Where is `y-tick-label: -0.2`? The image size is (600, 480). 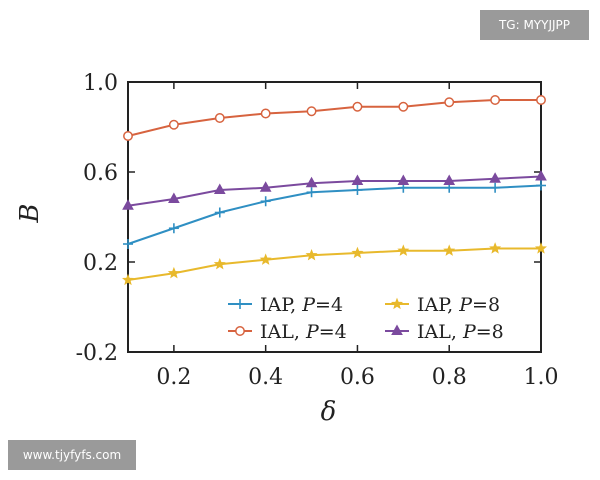
y-tick-label: -0.2 is located at coordinates (97, 353).